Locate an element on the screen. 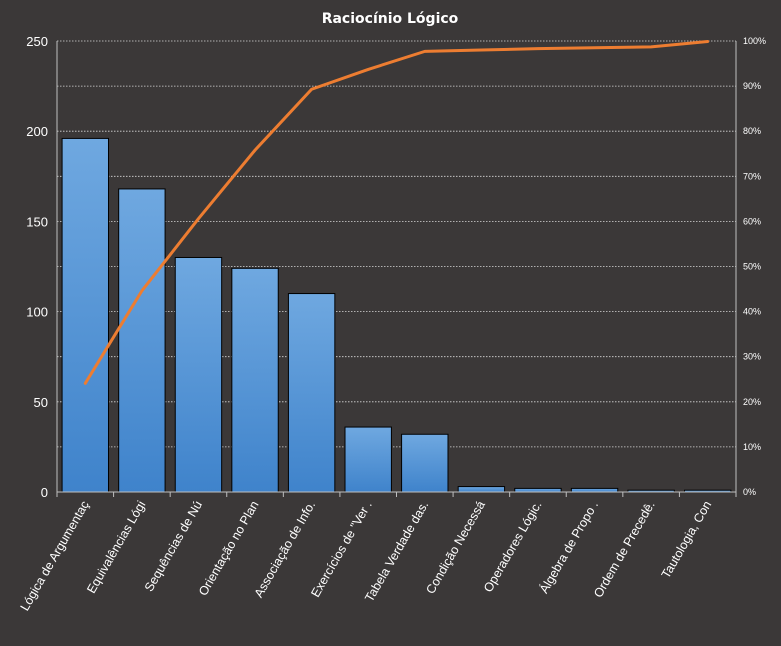  right-tick-label: 40% is located at coordinates (752, 312).